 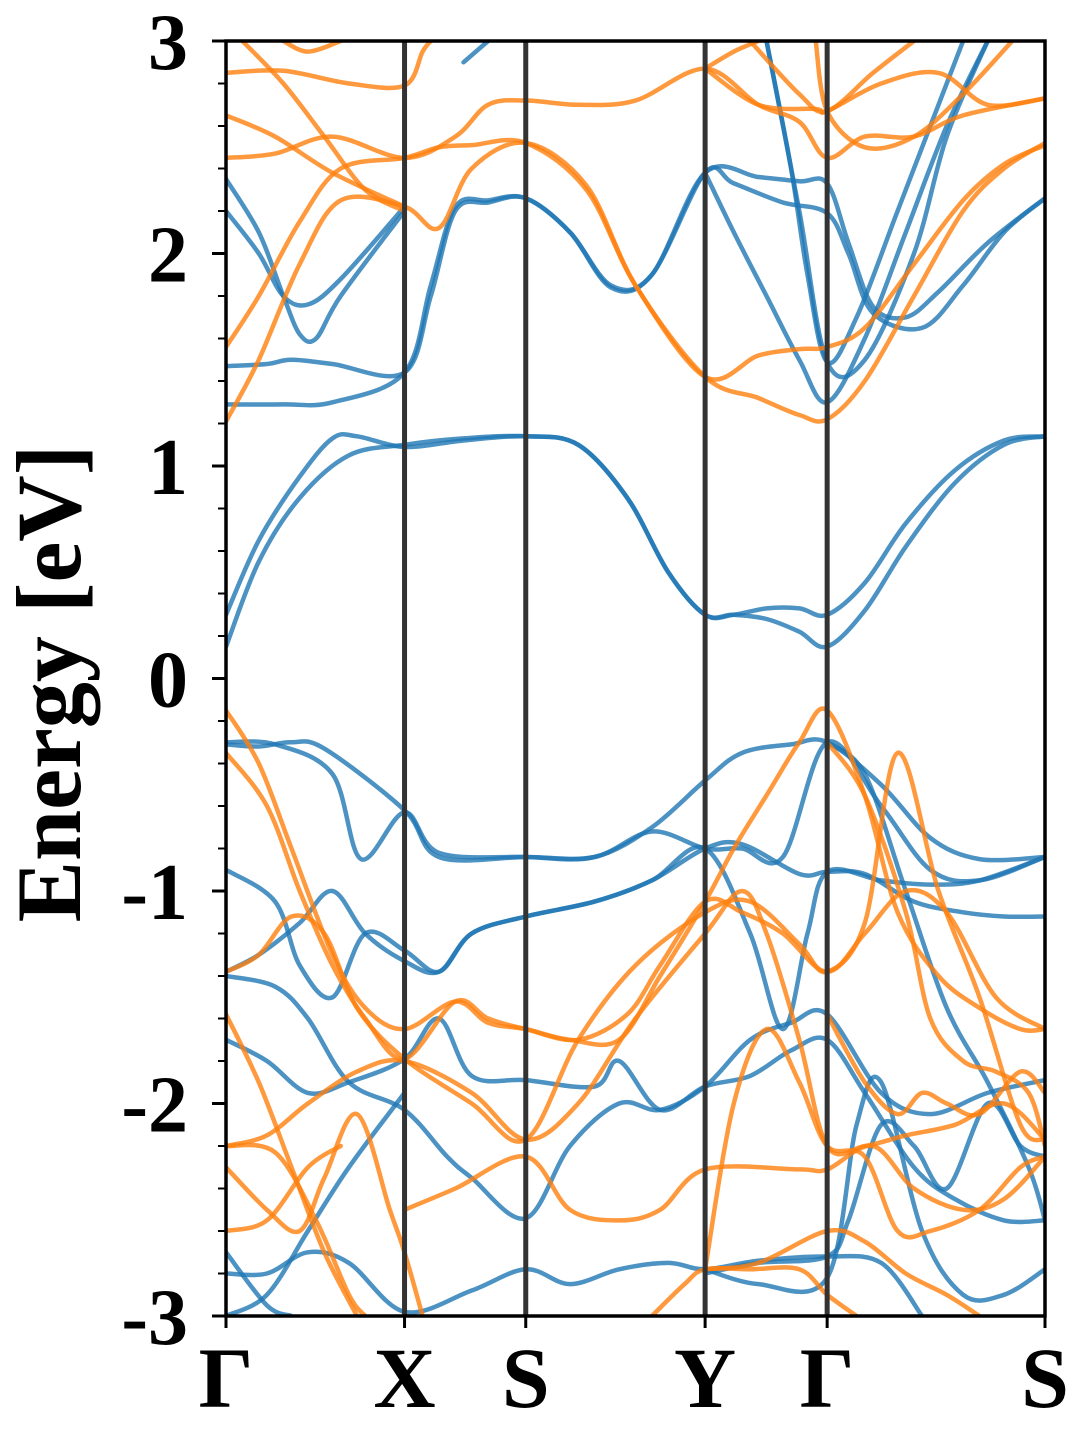 I want to click on x-tick-label-2: X, so click(x=404, y=1378).